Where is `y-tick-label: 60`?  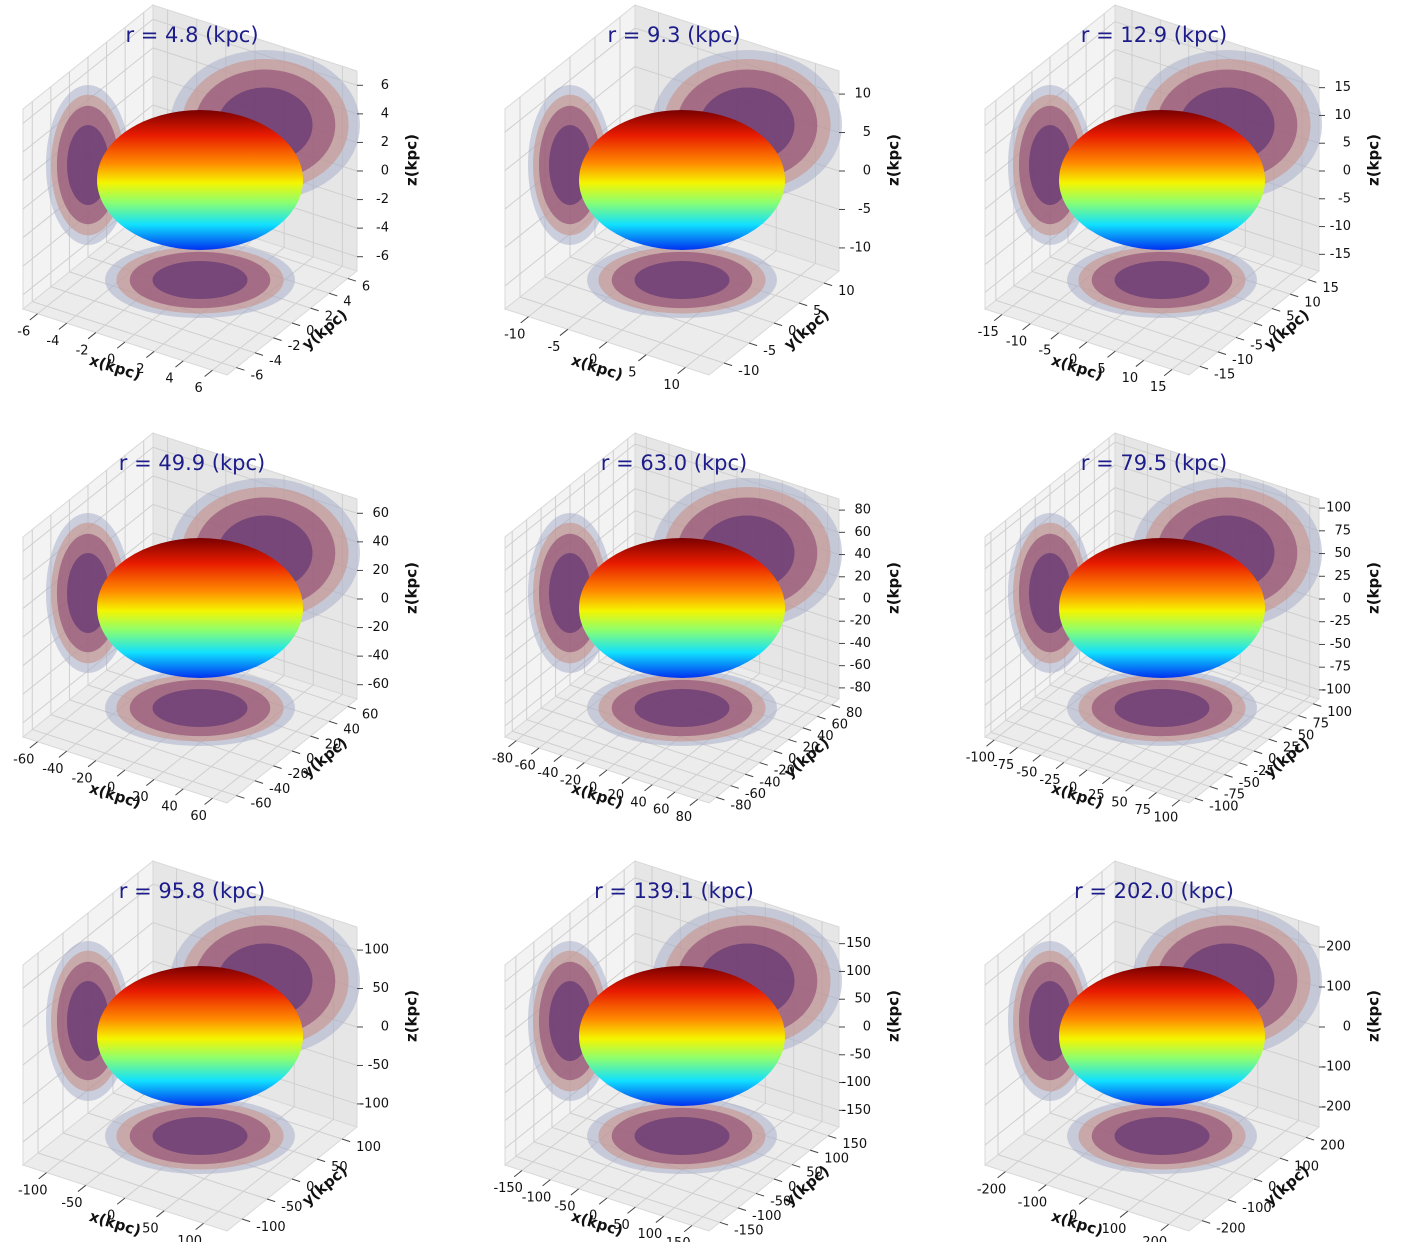
y-tick-label: 60 is located at coordinates (370, 715).